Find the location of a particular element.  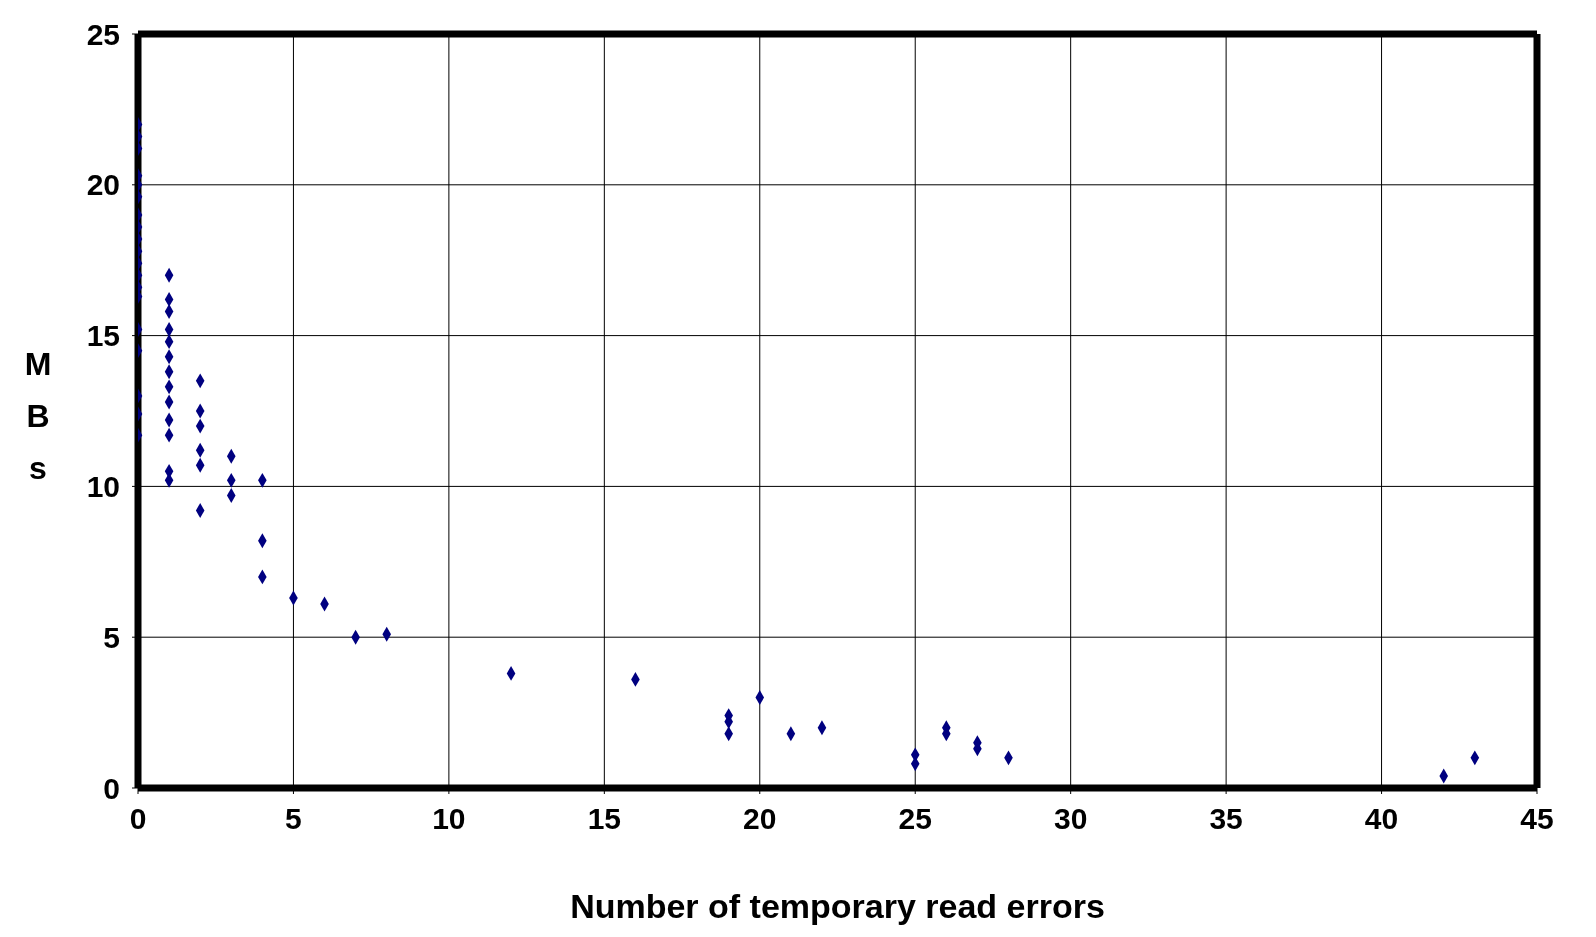

x-tick-label: 0 is located at coordinates (138, 819).